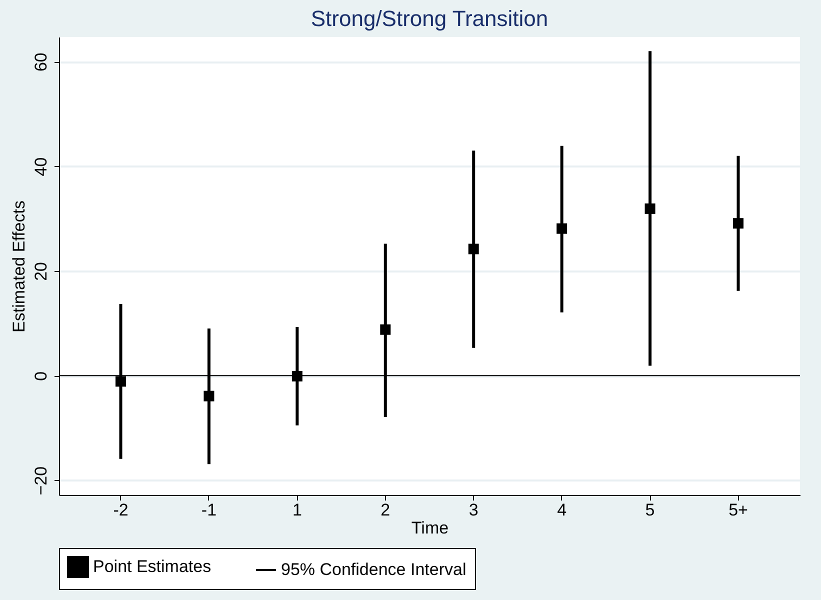 This screenshot has width=821, height=600. I want to click on legend-label: Point Estimates, so click(152, 566).